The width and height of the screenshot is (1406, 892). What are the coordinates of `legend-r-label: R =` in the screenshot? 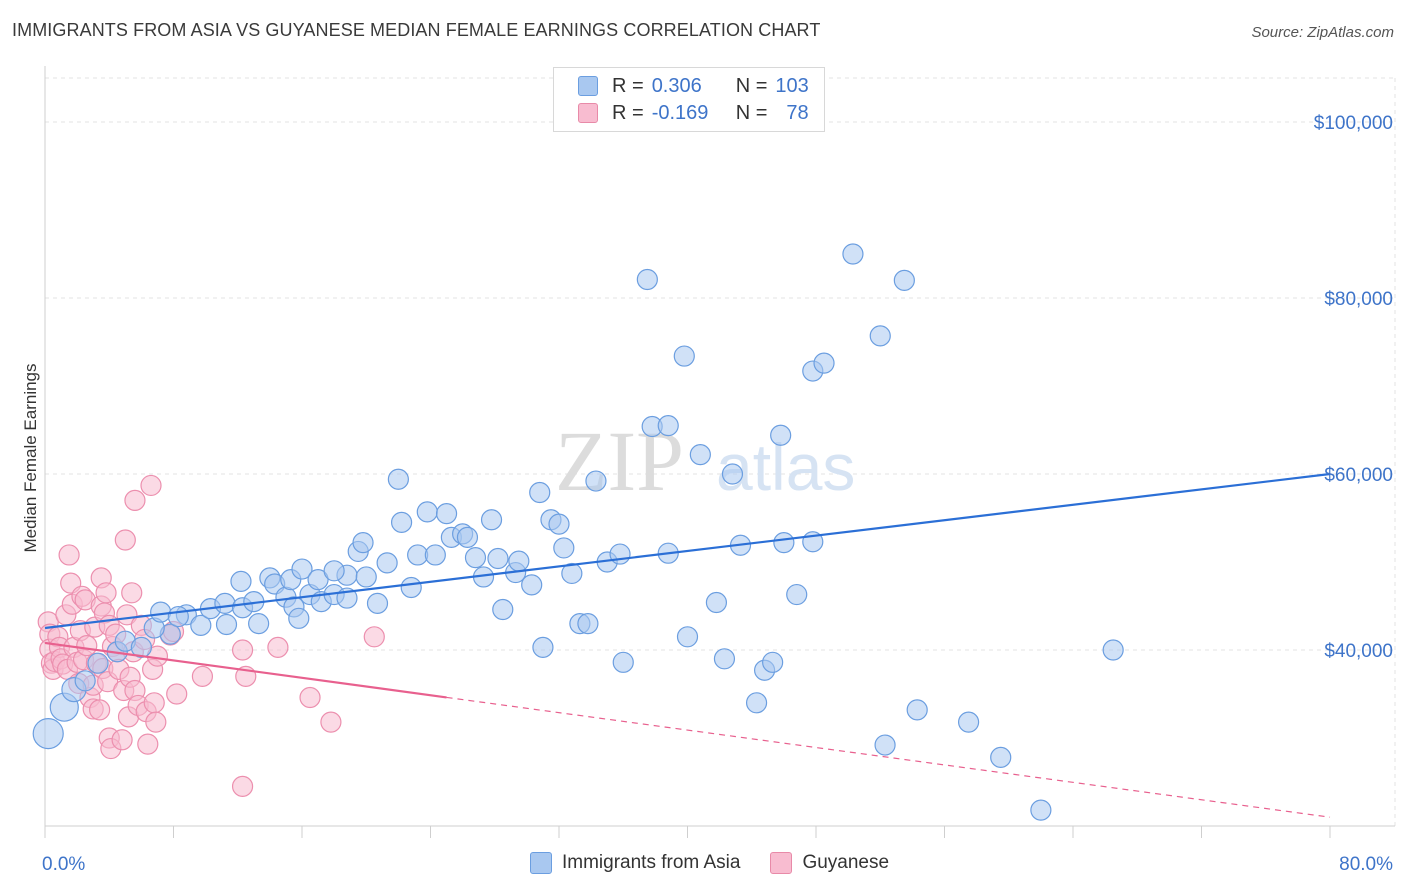 It's located at (628, 85).